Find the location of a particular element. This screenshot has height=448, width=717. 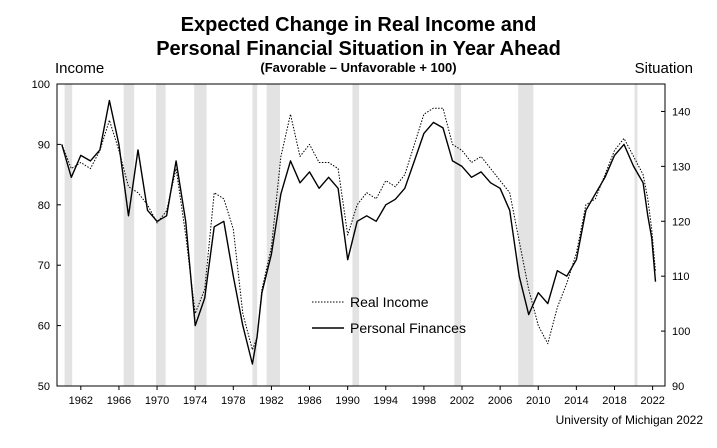

right-tick-label-100: 100 is located at coordinates (681, 332).